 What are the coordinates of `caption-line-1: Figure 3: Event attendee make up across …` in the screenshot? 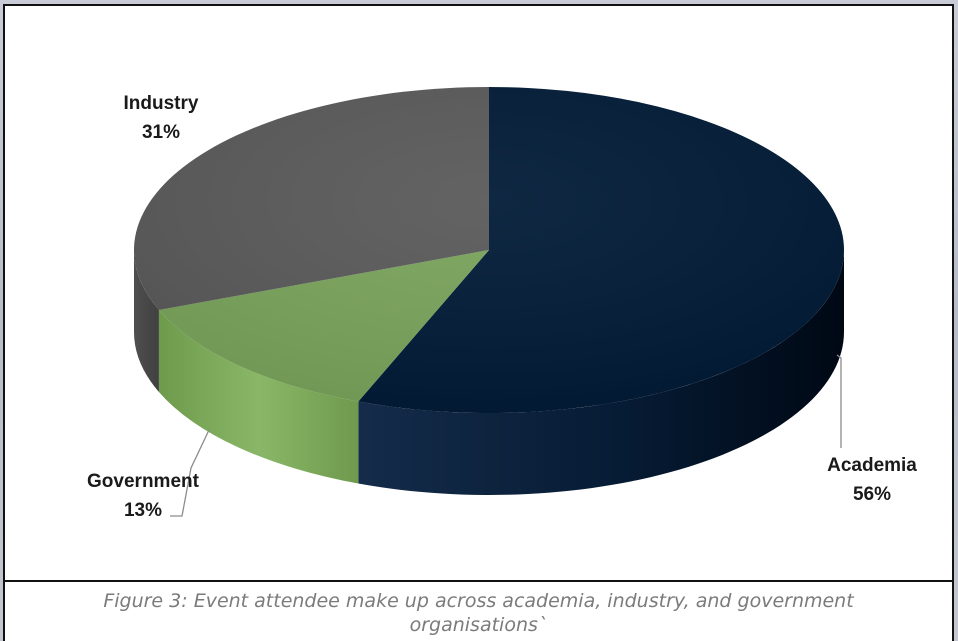 It's located at (478, 601).